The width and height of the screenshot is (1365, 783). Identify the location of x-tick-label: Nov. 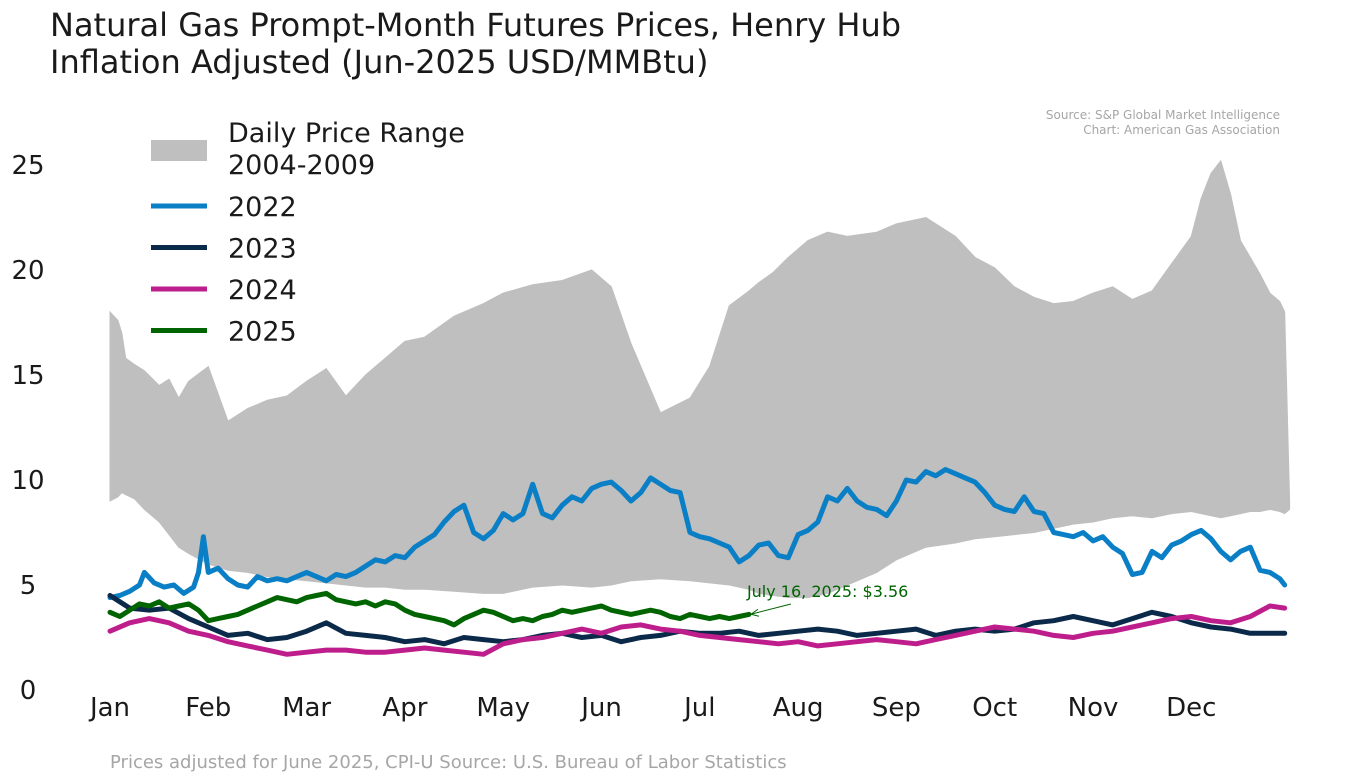
(1093, 708).